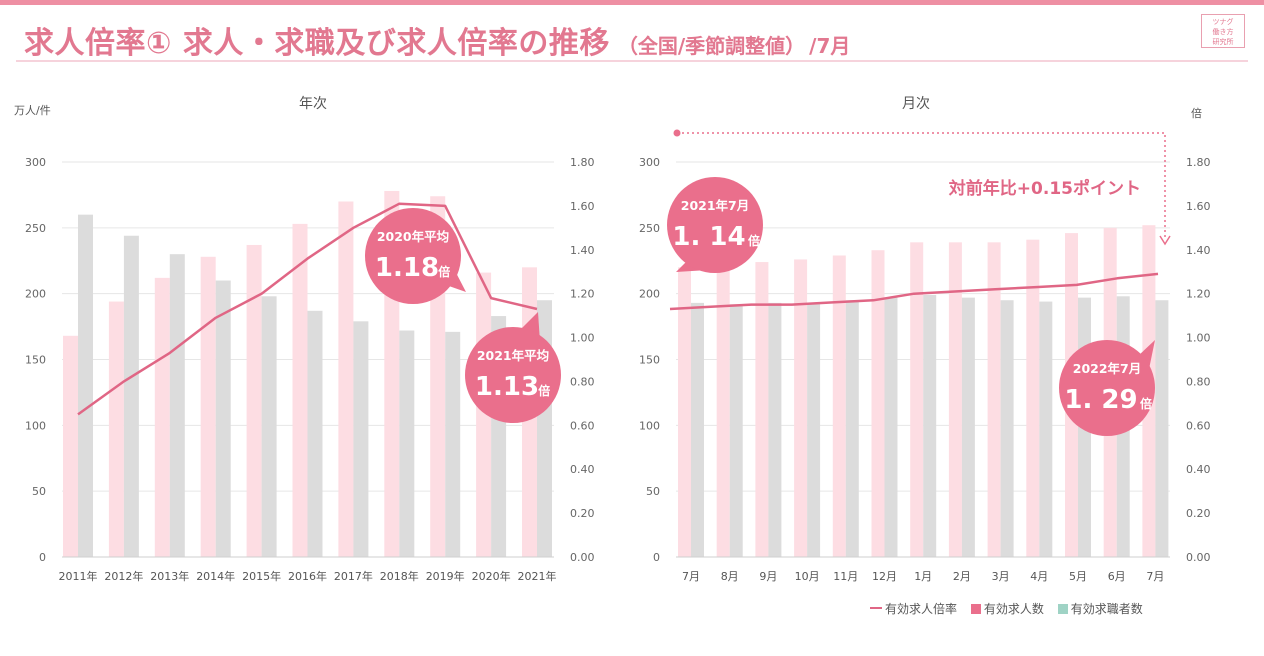 This screenshot has height=656, width=1264. Describe the element at coordinates (445, 576) in the screenshot. I see `x-tick-label: 2019年` at that location.